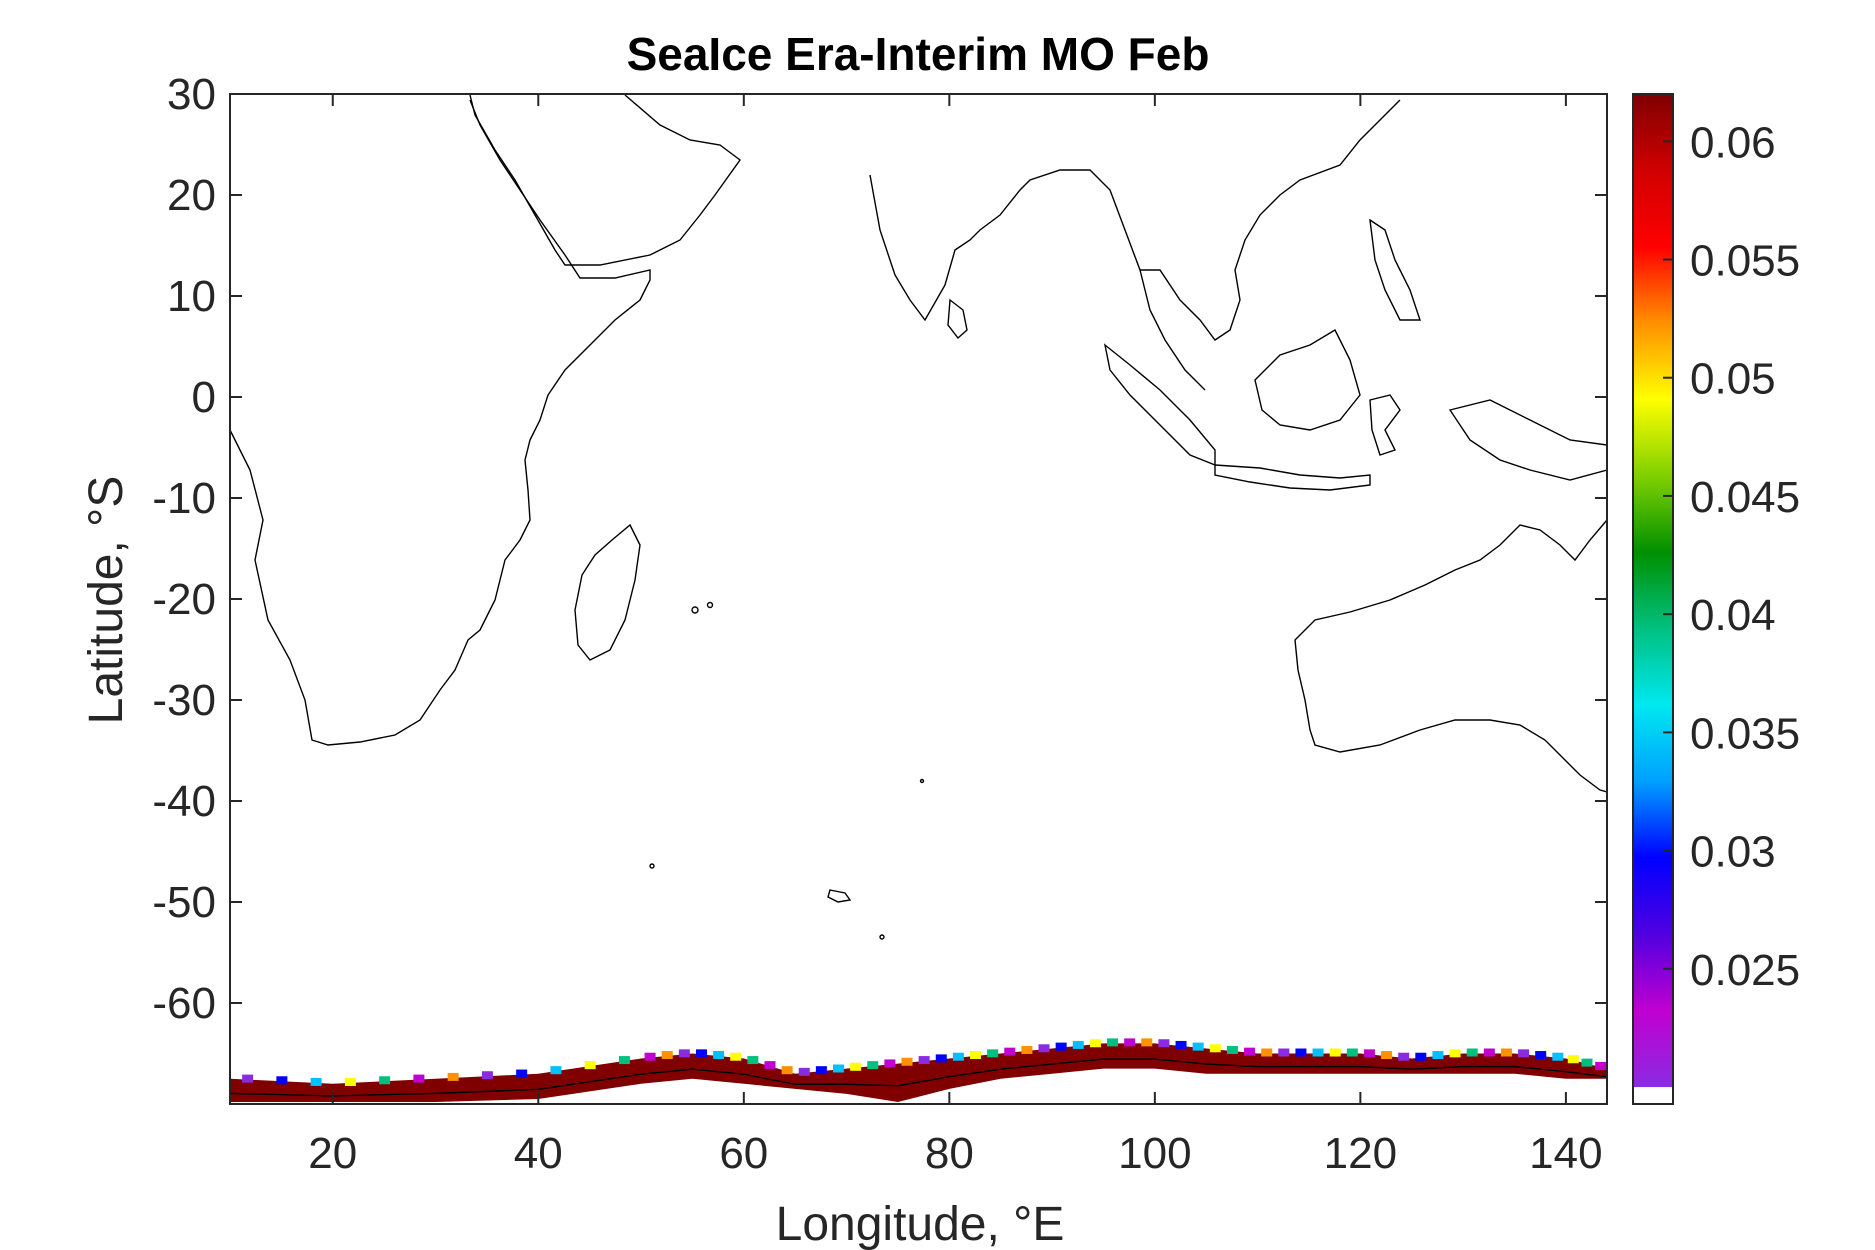 Image resolution: width=1875 pixels, height=1250 pixels. Describe the element at coordinates (922, 781) in the screenshot. I see `island-amsterdam` at that location.